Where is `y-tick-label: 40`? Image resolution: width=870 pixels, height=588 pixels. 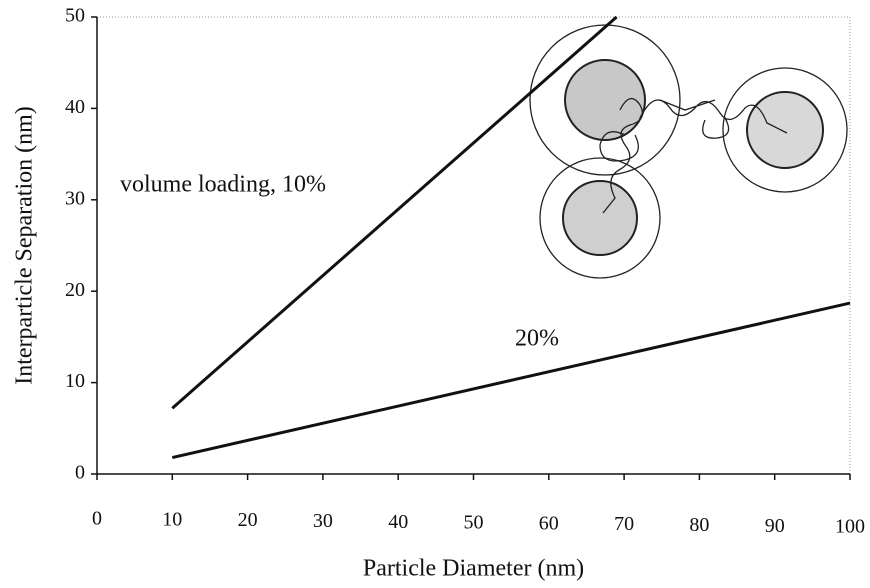
y-tick-label: 40 is located at coordinates (75, 107).